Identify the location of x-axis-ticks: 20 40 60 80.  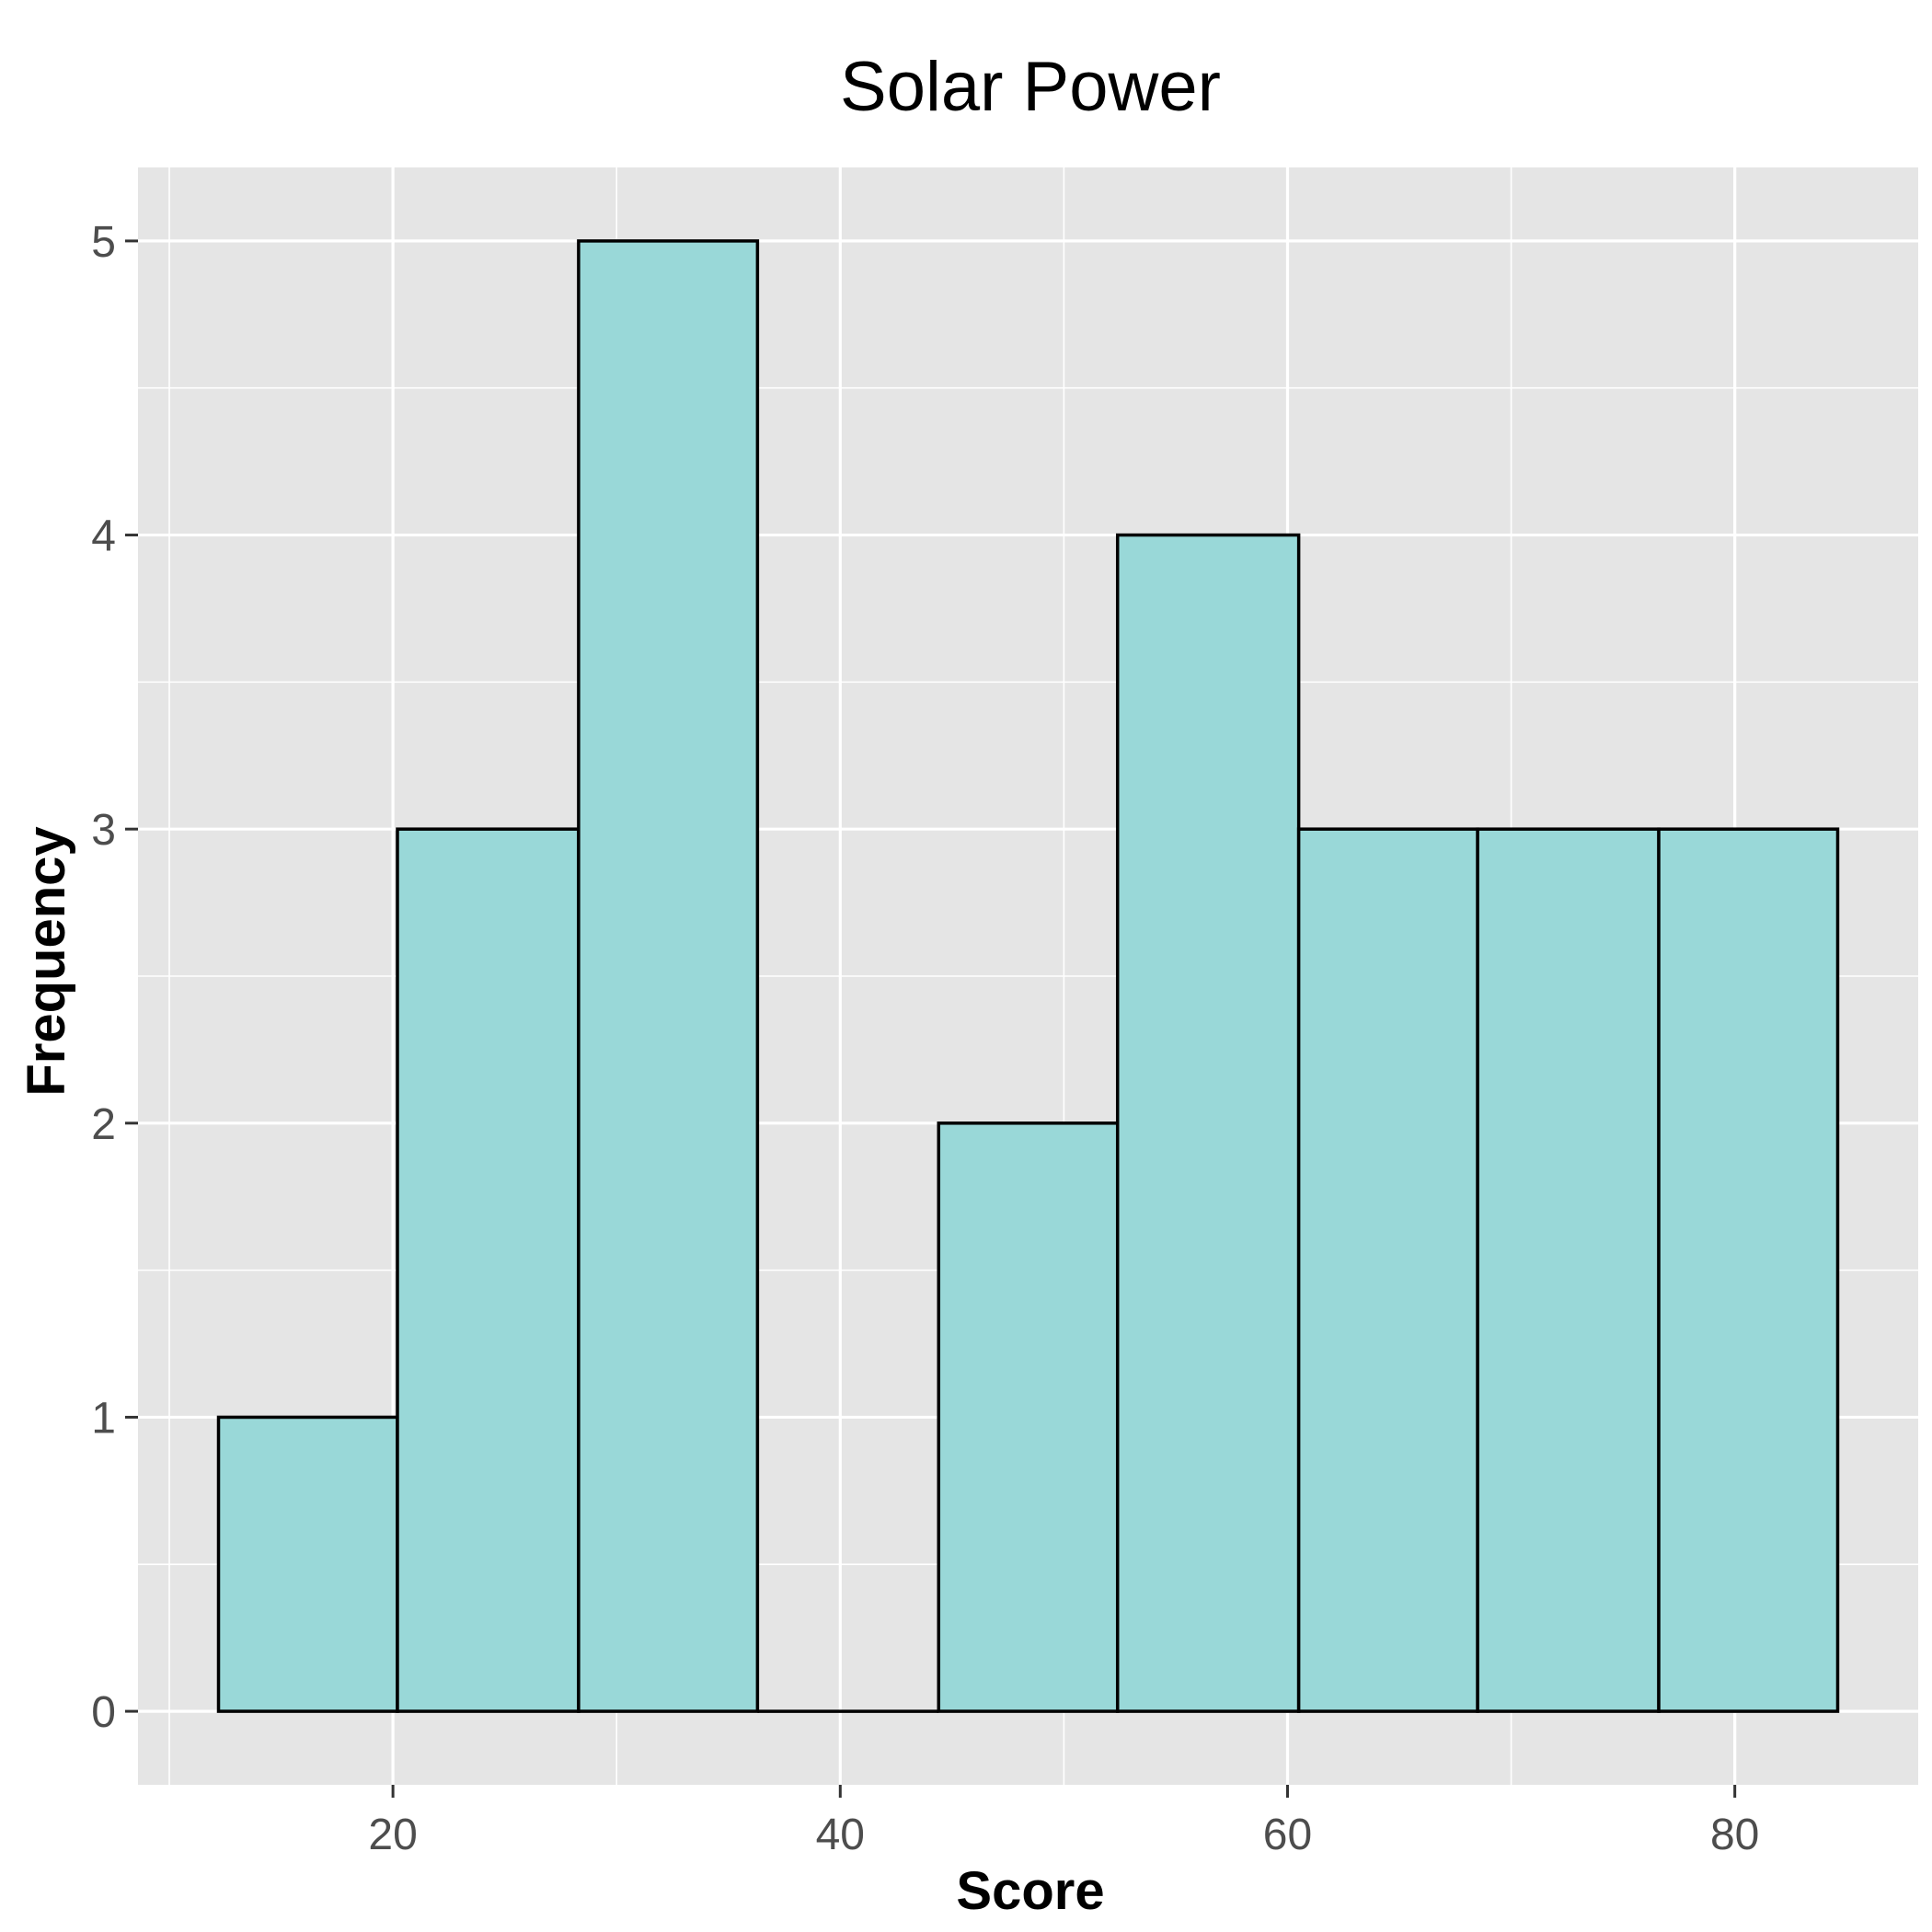
(1063, 1822).